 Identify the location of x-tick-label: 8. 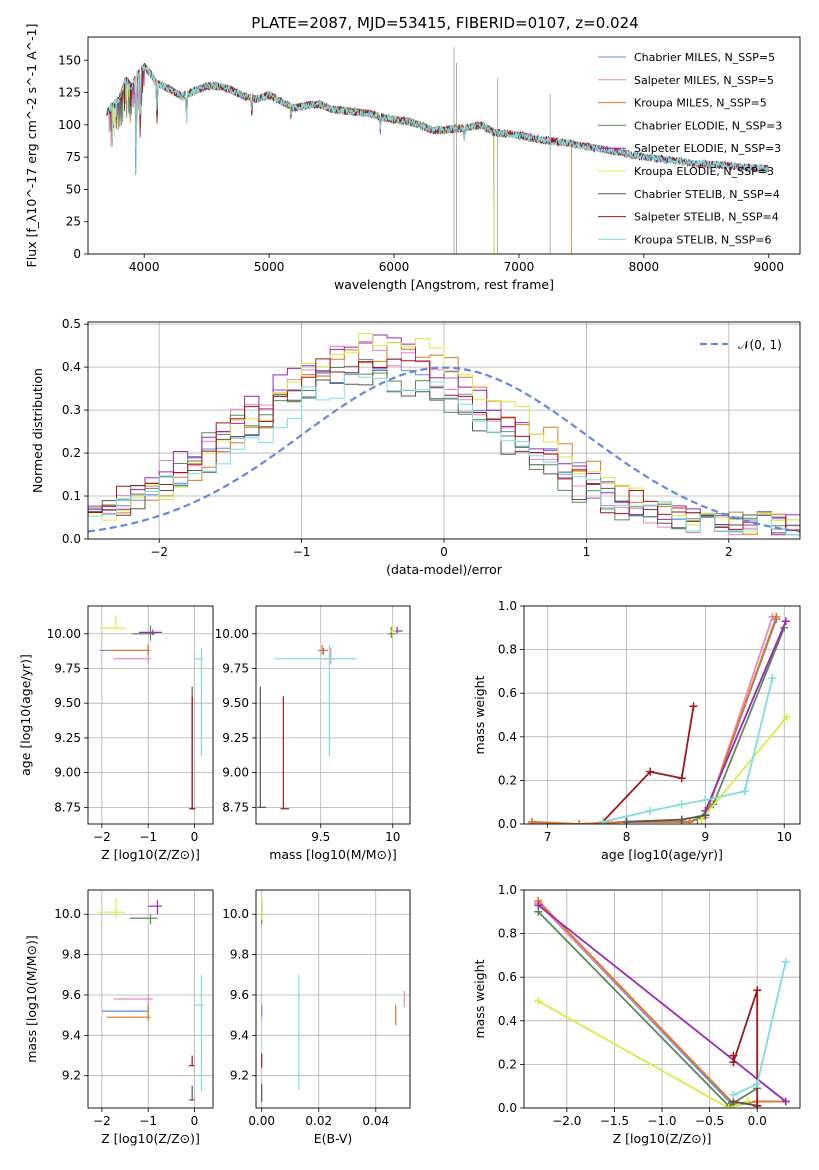
(627, 837).